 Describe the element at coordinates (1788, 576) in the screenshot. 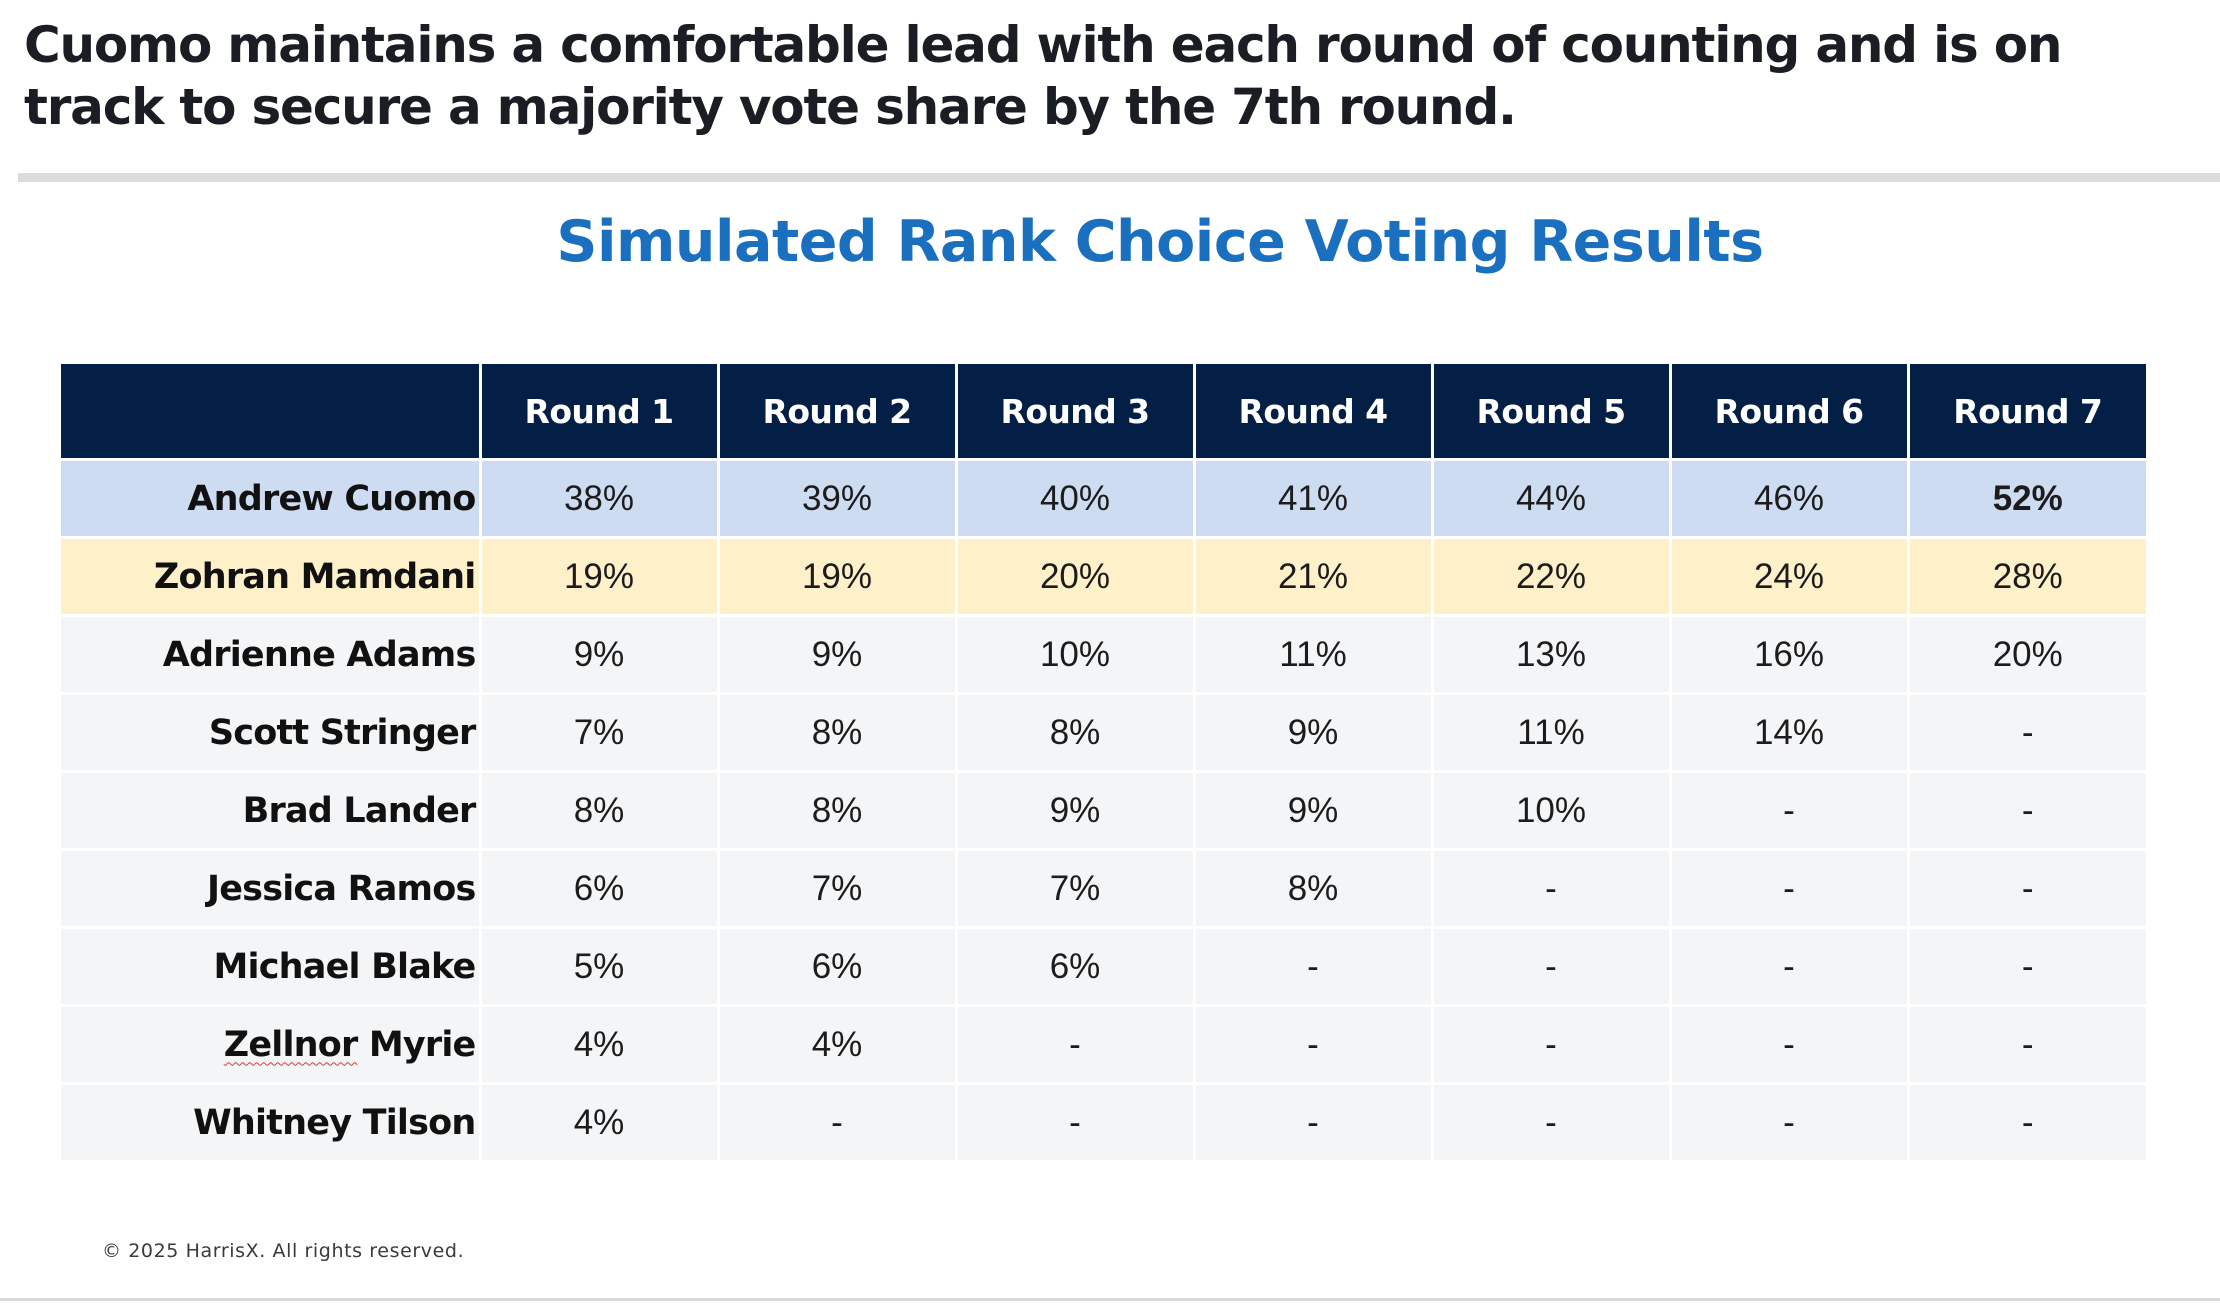

I see `vote-share-cell: 24%` at that location.